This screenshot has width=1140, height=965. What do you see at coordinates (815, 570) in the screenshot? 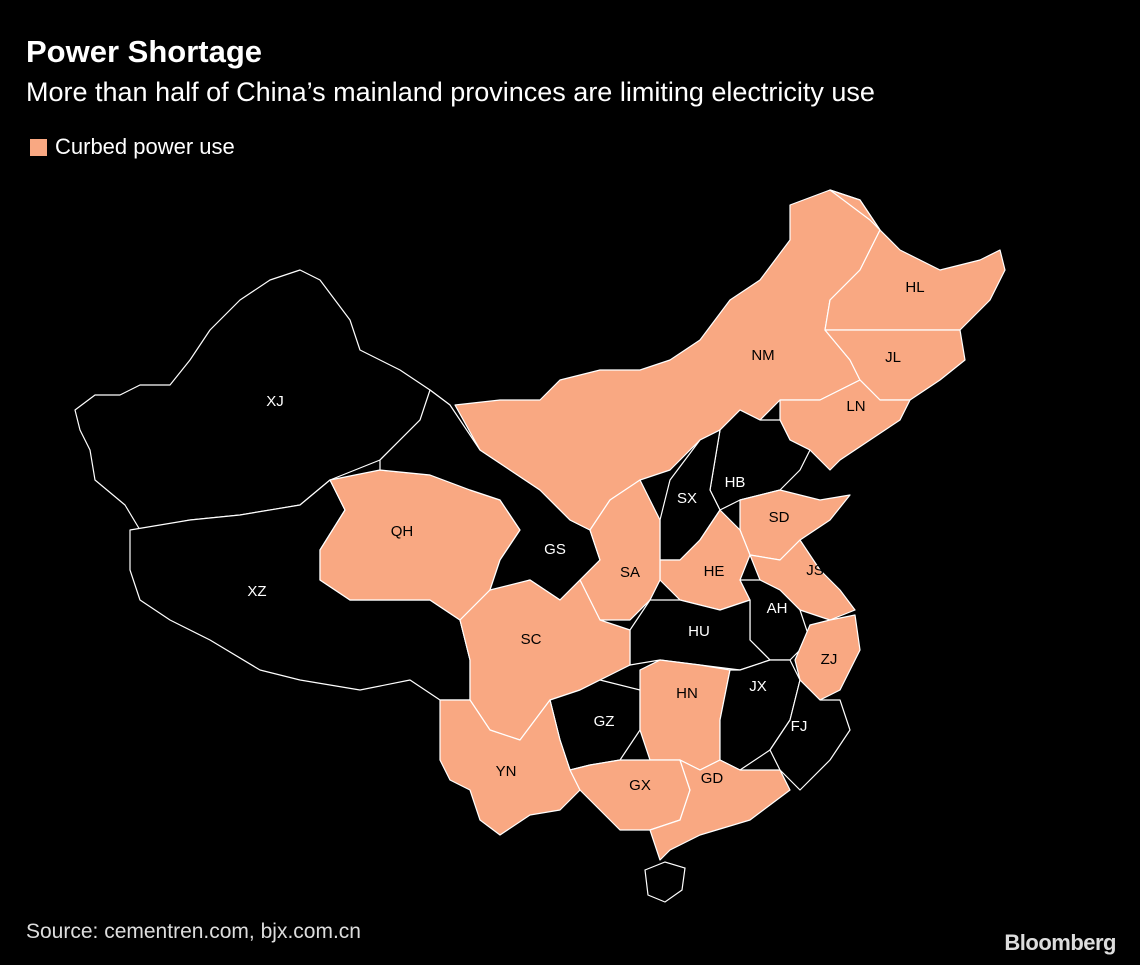
I see `province-label: JS` at bounding box center [815, 570].